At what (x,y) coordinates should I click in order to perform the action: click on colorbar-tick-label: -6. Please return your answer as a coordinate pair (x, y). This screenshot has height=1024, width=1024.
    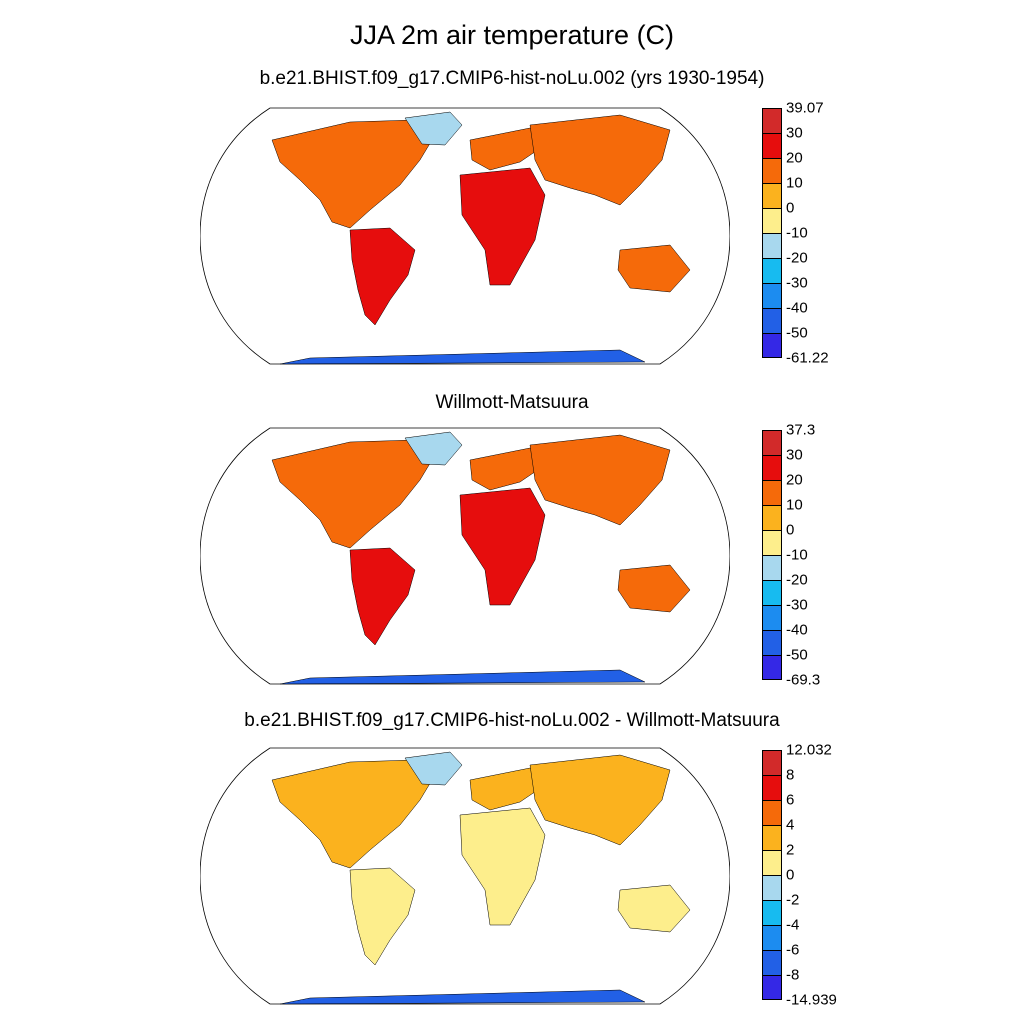
    Looking at the image, I should click on (793, 950).